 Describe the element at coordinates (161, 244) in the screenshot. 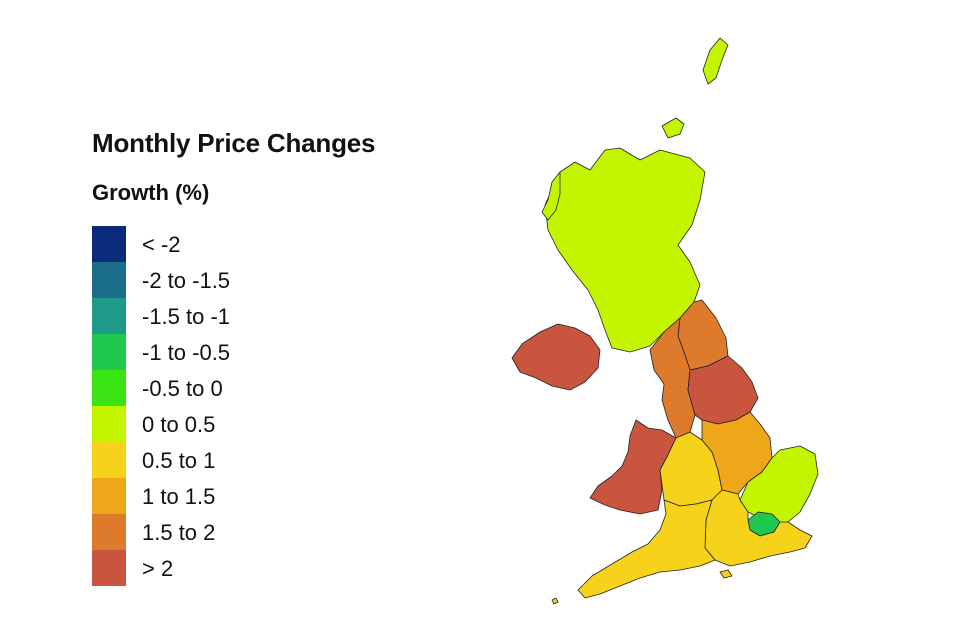

I see `legend-label: < -2` at that location.